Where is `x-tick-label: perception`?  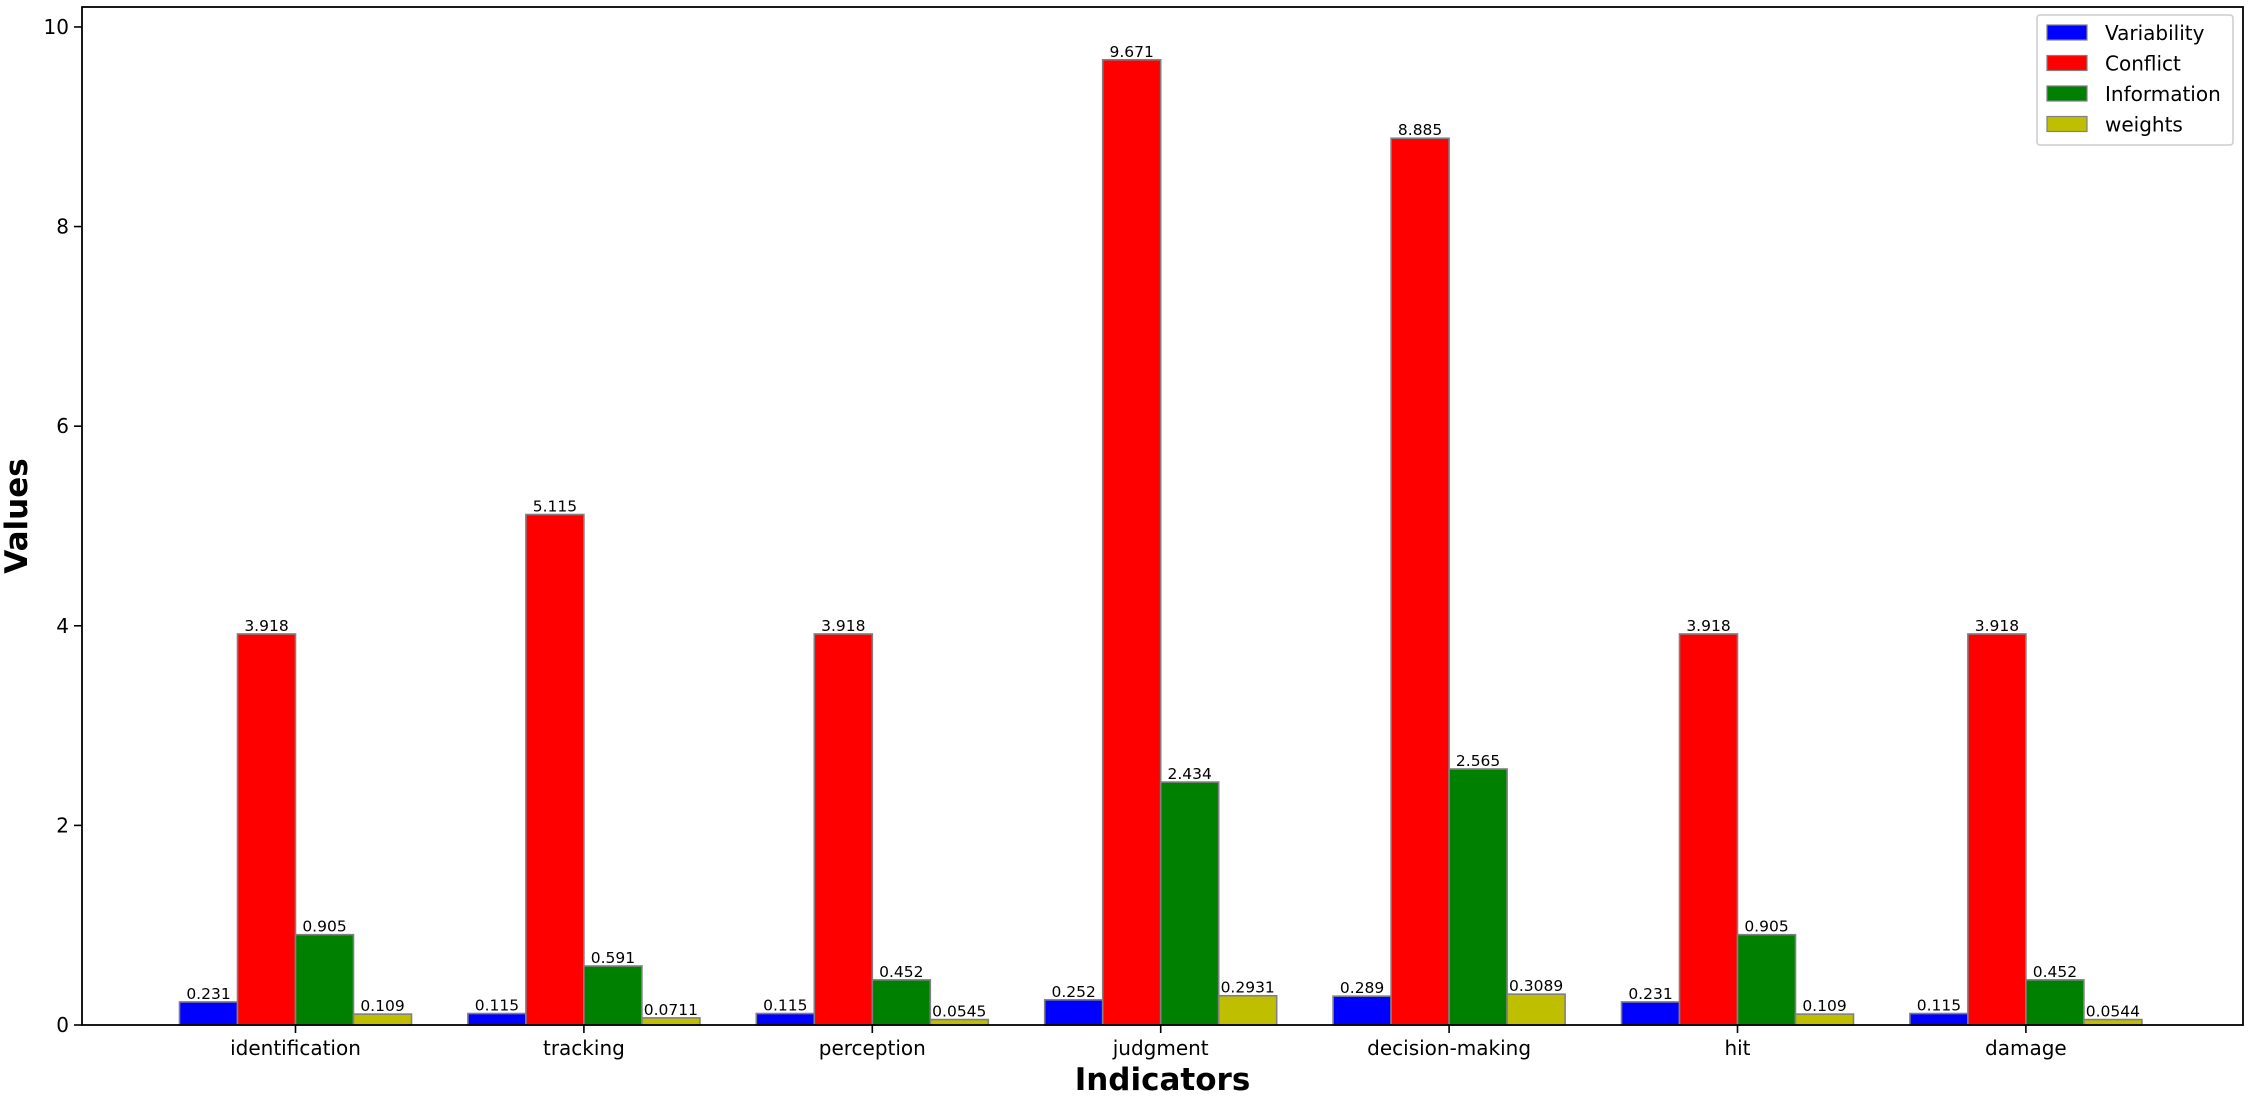
x-tick-label: perception is located at coordinates (872, 1048).